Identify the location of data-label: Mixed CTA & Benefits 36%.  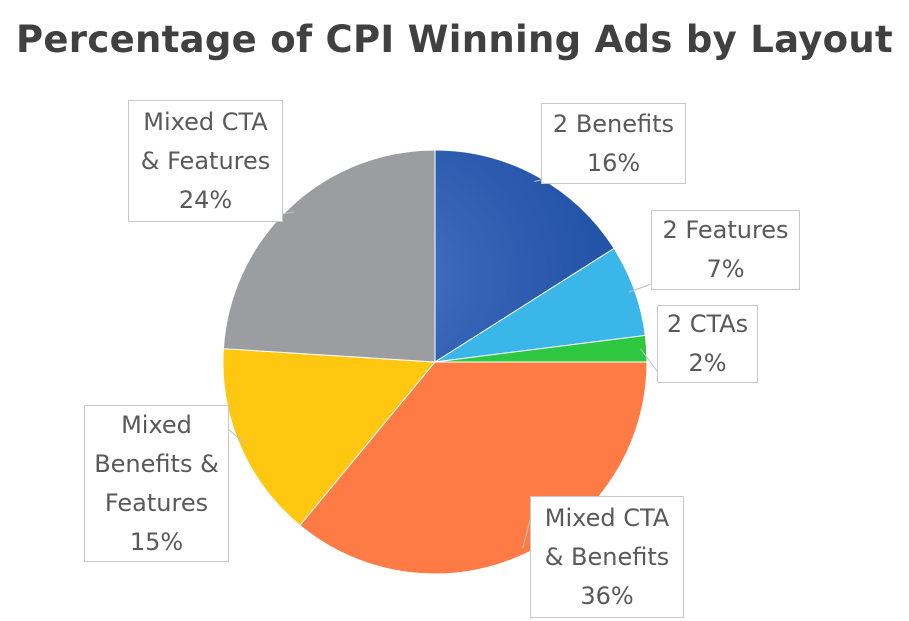
(607, 557).